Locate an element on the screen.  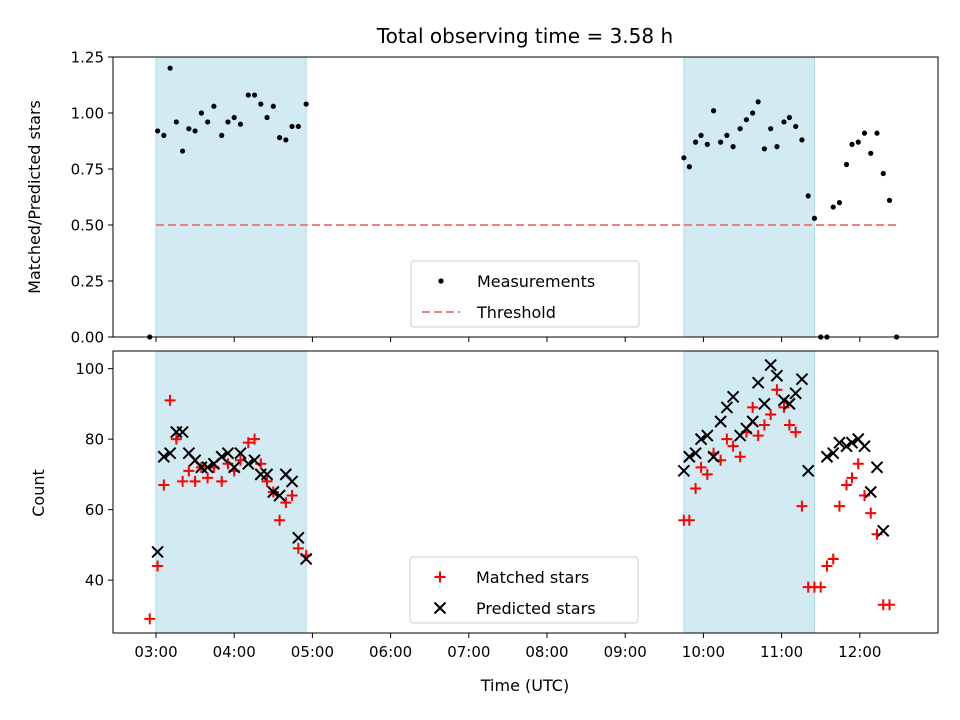
legend-label: Predicted stars is located at coordinates (536, 608).